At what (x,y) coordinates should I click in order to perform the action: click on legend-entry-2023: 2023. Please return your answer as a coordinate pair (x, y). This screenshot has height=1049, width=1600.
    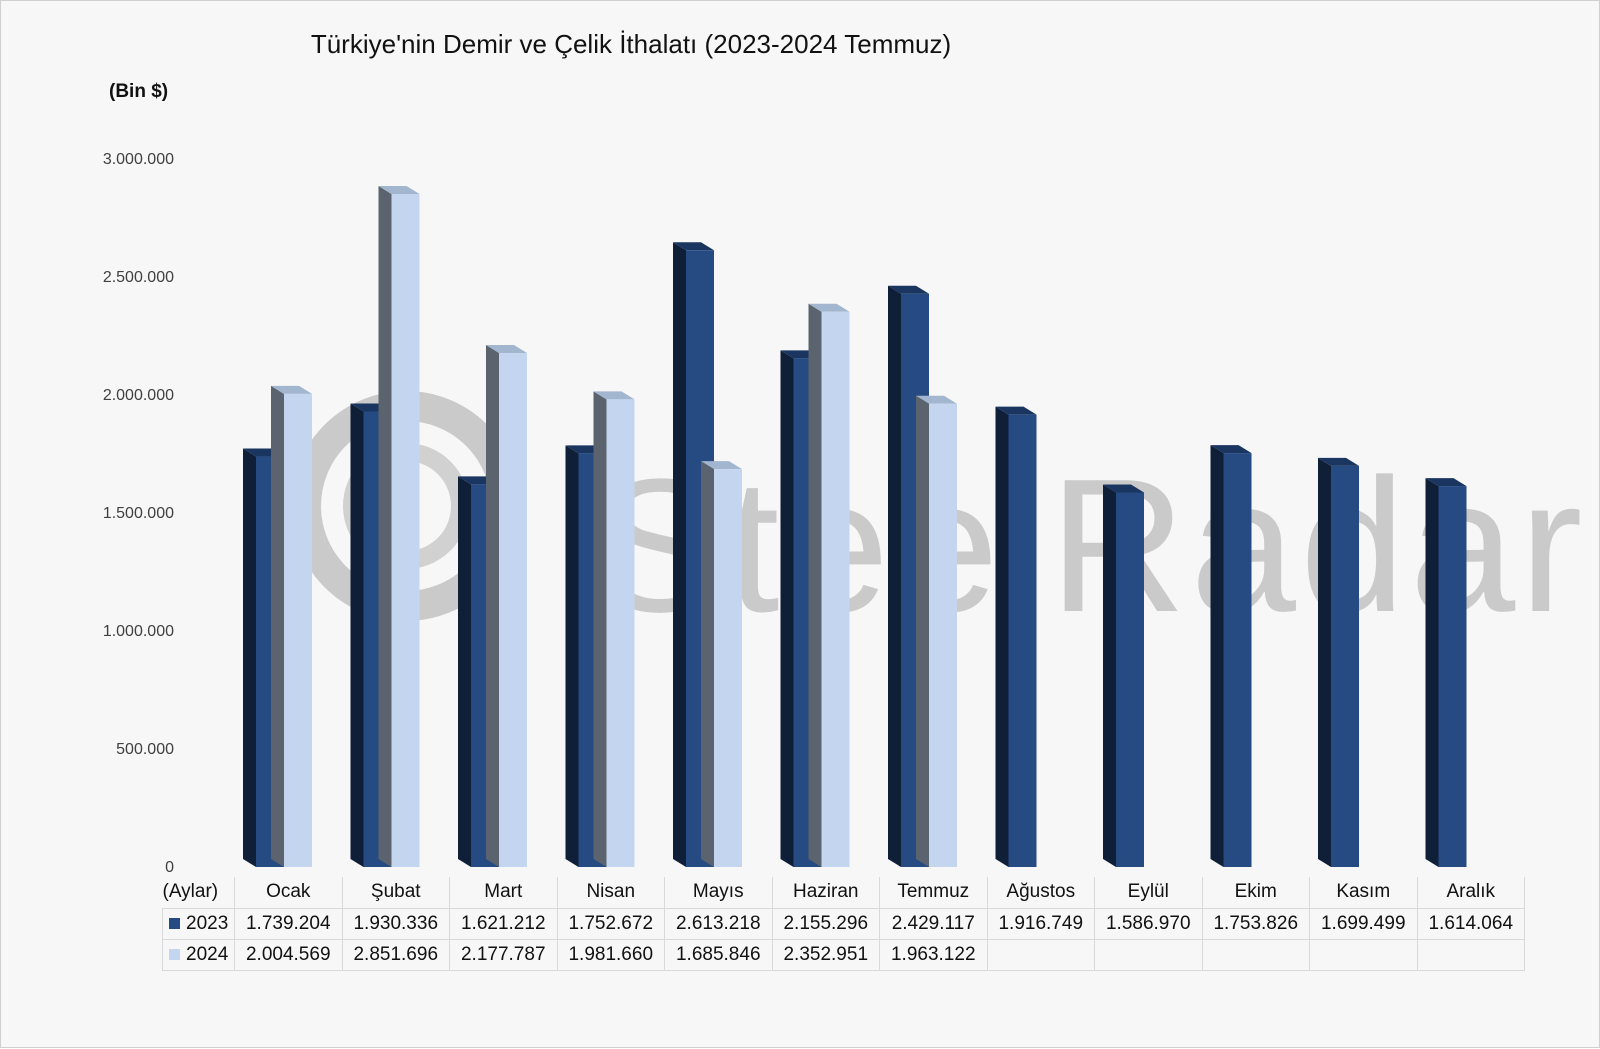
    Looking at the image, I should click on (198, 923).